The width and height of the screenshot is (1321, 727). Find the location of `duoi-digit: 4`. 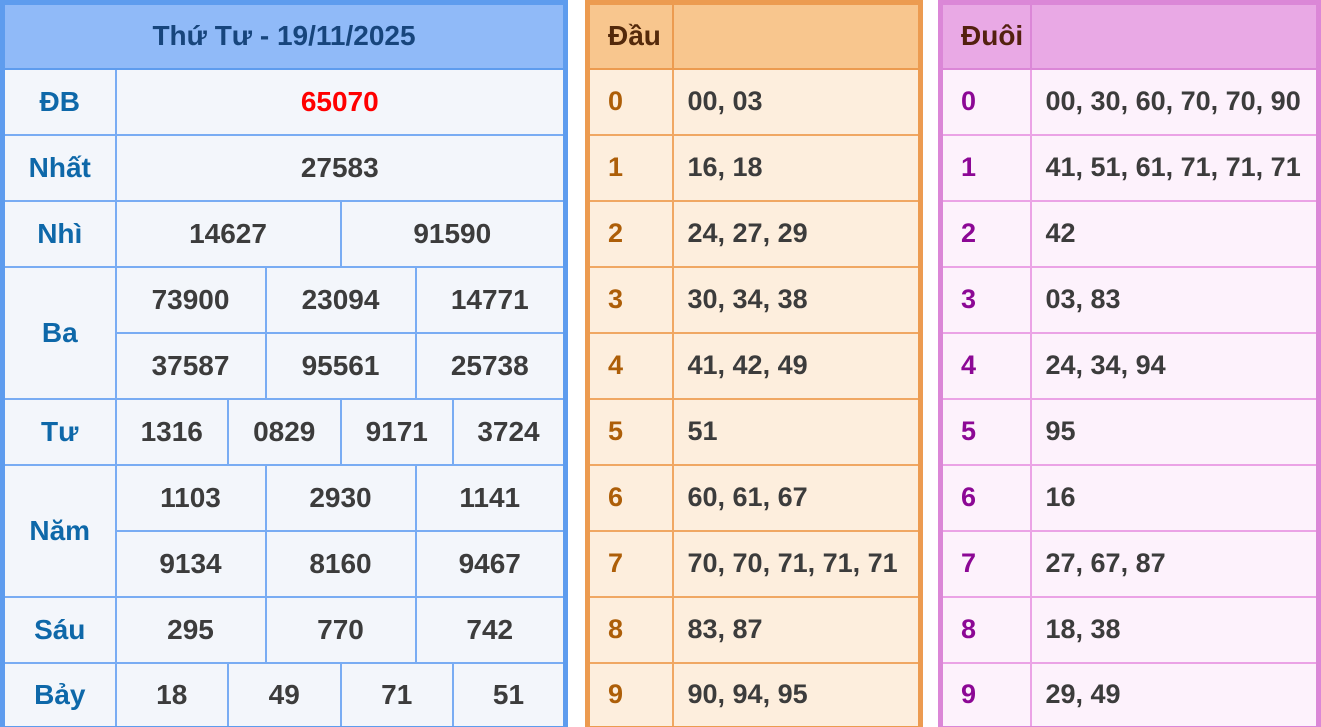

duoi-digit: 4 is located at coordinates (985, 365).